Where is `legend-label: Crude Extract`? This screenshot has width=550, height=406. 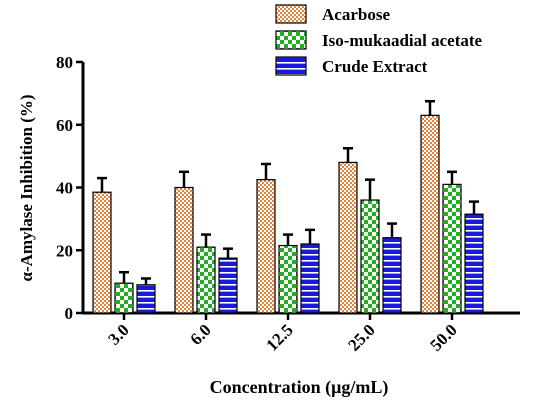
legend-label: Crude Extract is located at coordinates (375, 66).